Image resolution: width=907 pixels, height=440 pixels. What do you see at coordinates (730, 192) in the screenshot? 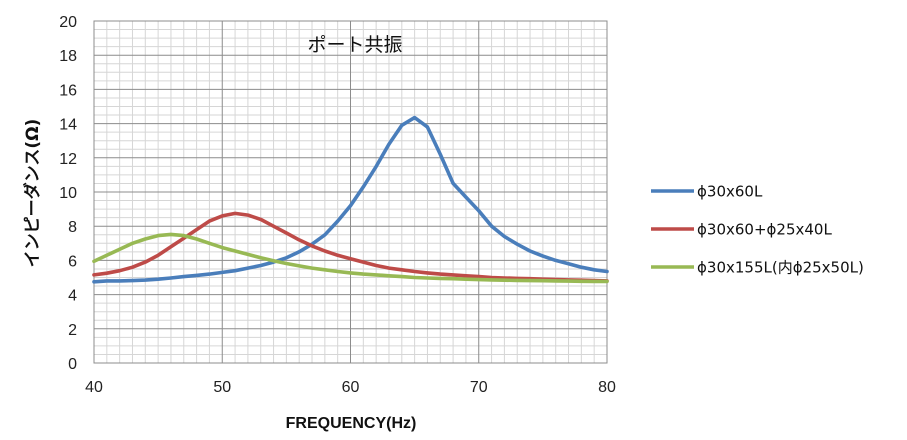
I see `legend-label: ϕ30x60L` at bounding box center [730, 192].